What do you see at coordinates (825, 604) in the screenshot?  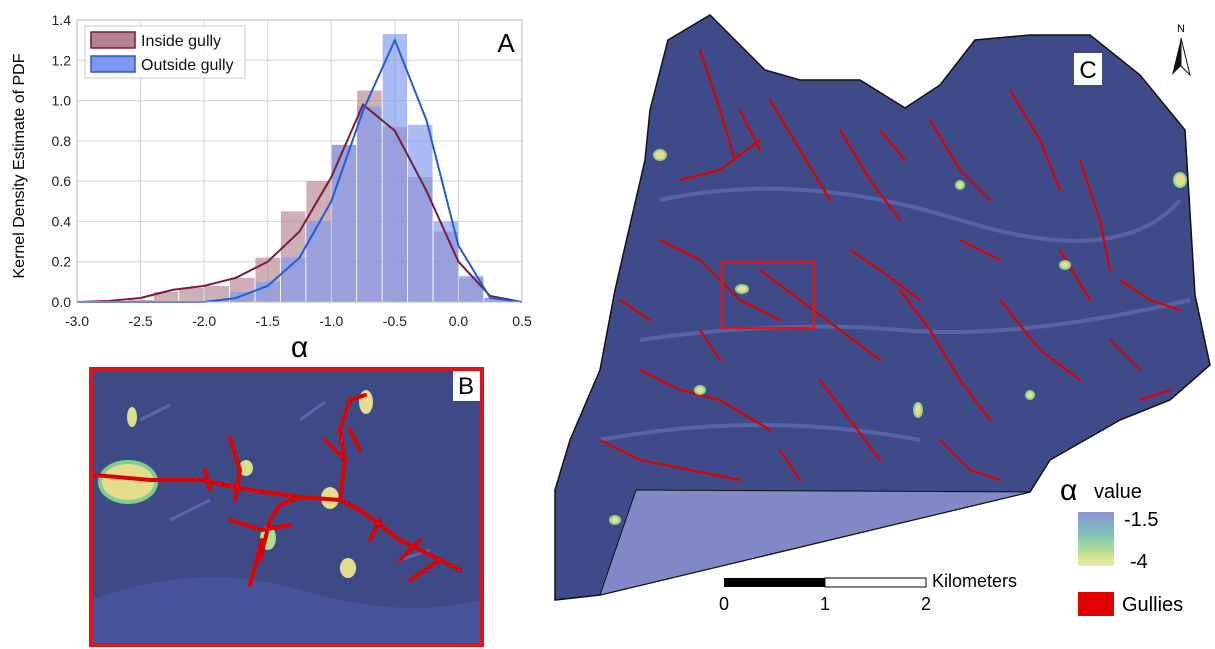 I see `scale-label: 1` at bounding box center [825, 604].